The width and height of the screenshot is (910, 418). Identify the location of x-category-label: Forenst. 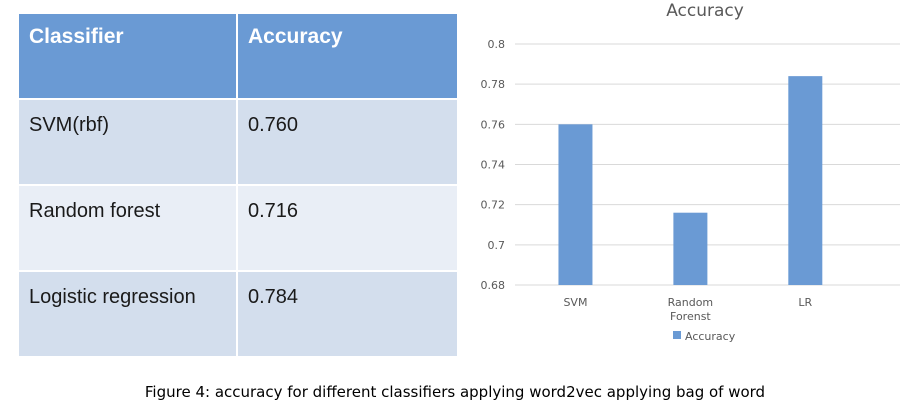
(690, 316).